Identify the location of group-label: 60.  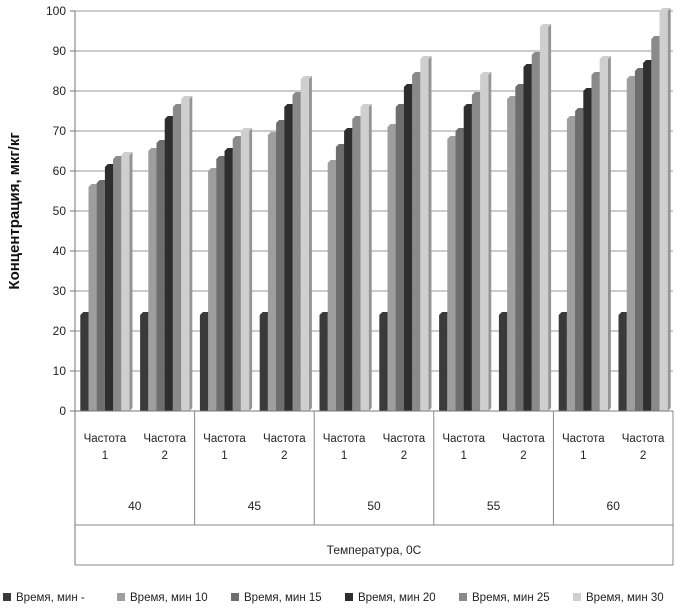
(614, 506).